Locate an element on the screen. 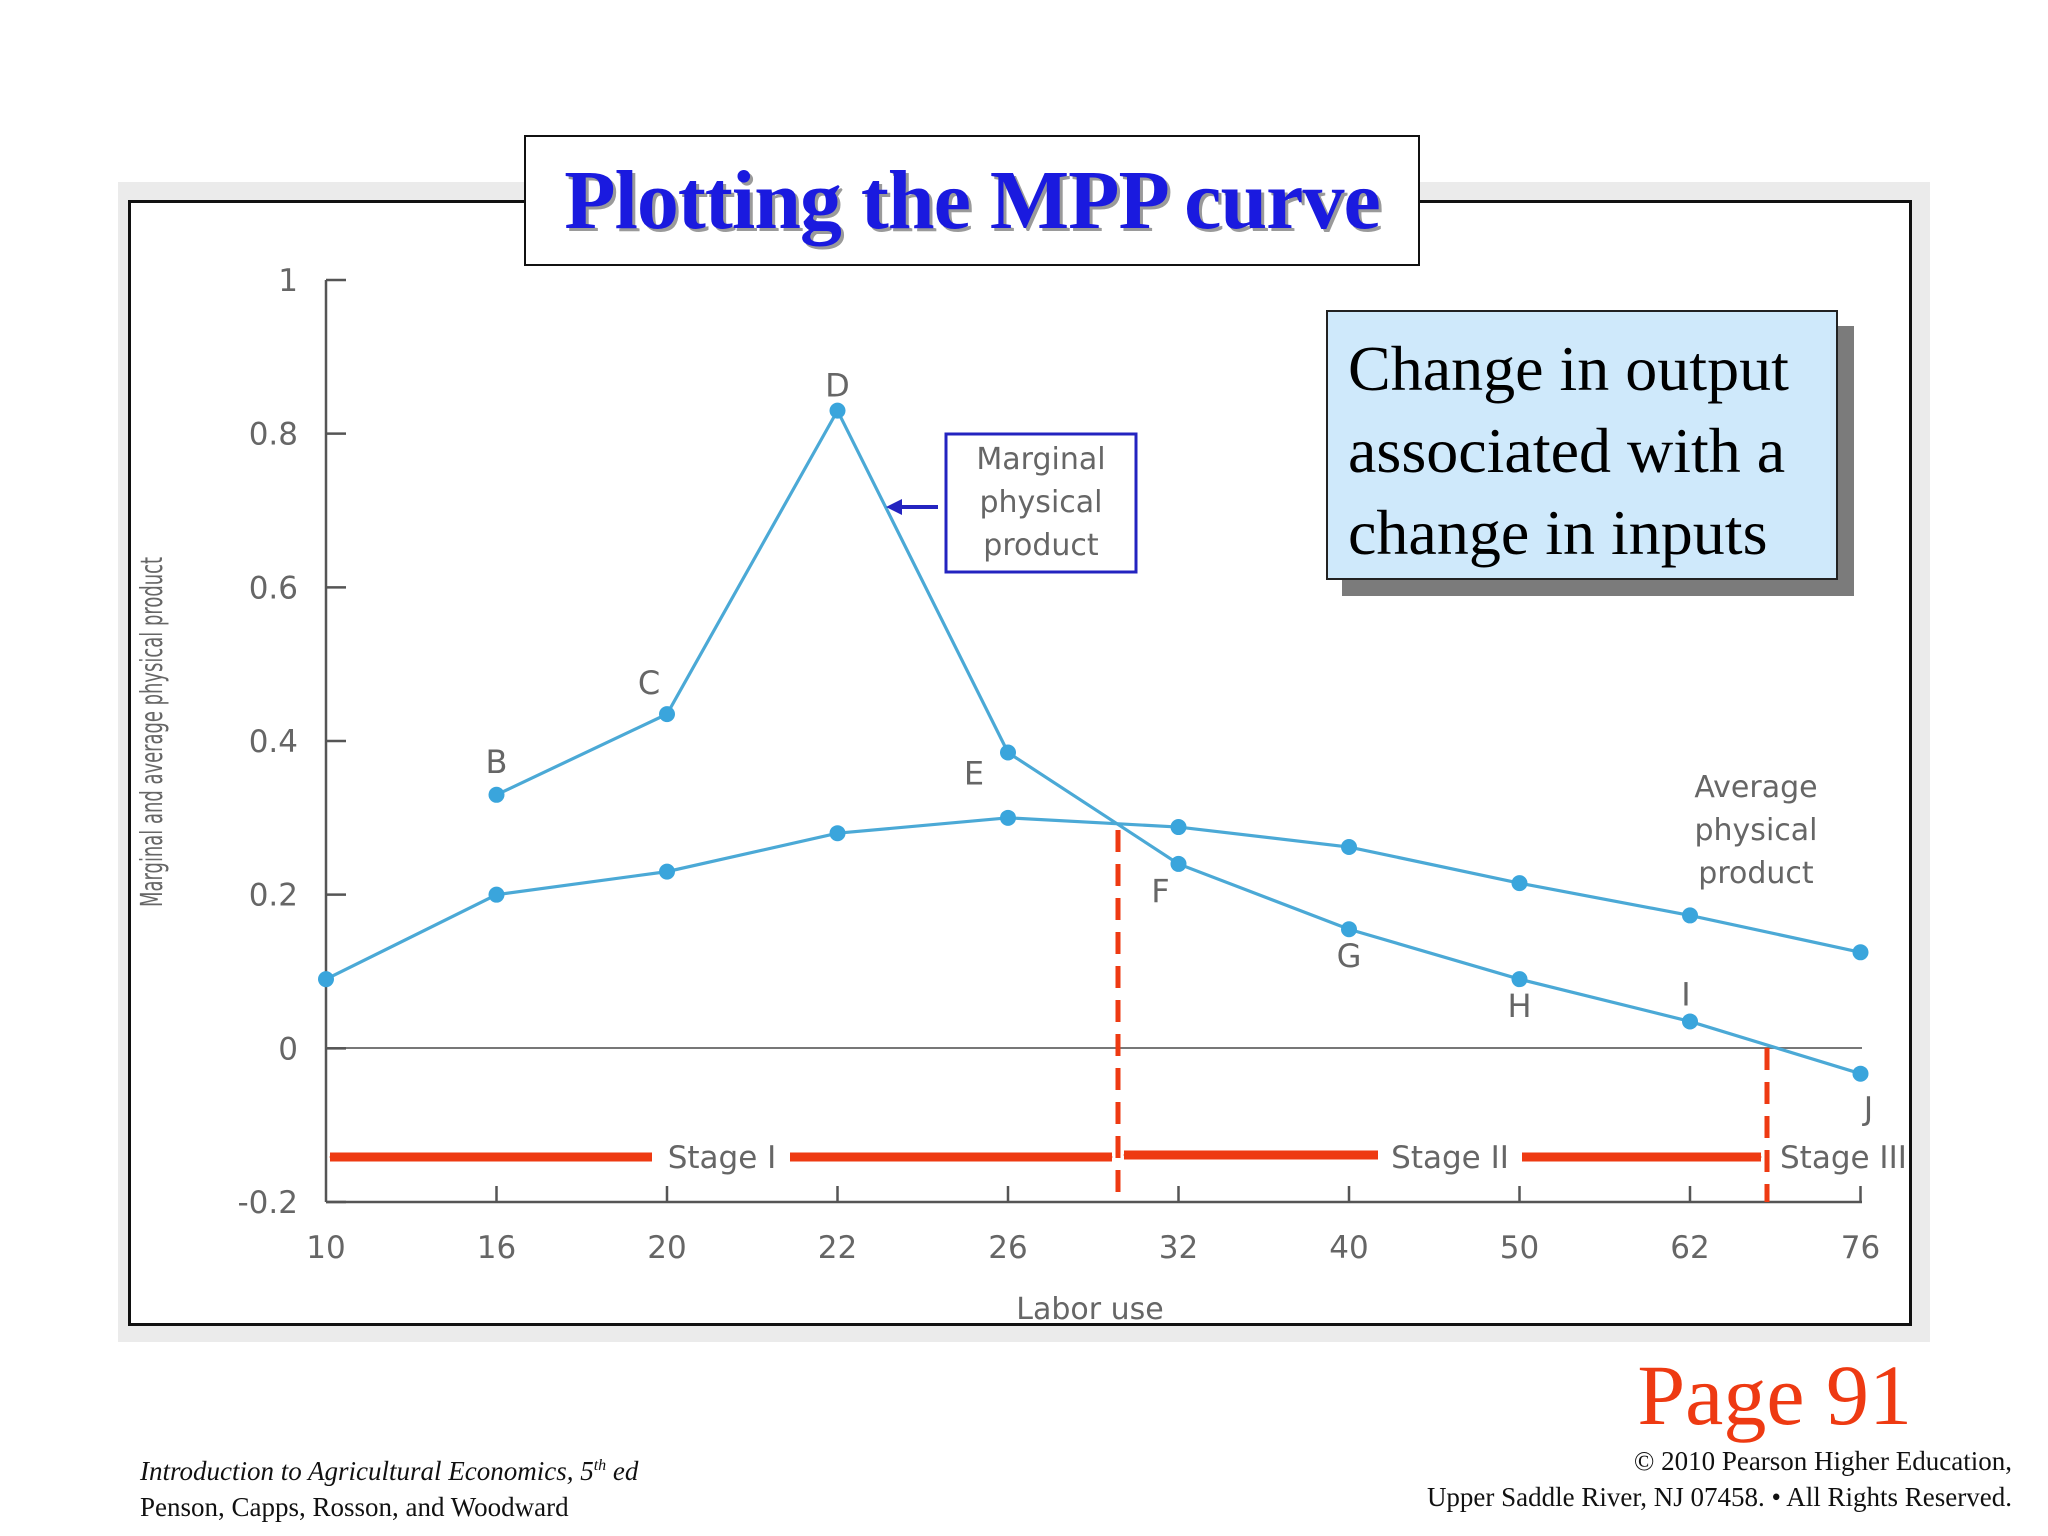 The image size is (2048, 1536). x-tick-label: 40 is located at coordinates (1348, 1248).